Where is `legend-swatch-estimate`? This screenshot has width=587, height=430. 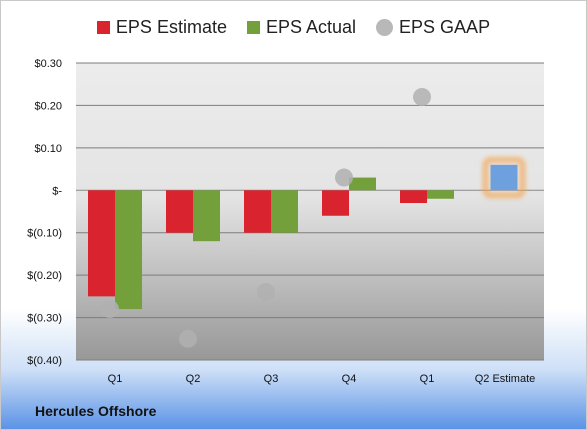 legend-swatch-estimate is located at coordinates (103, 27).